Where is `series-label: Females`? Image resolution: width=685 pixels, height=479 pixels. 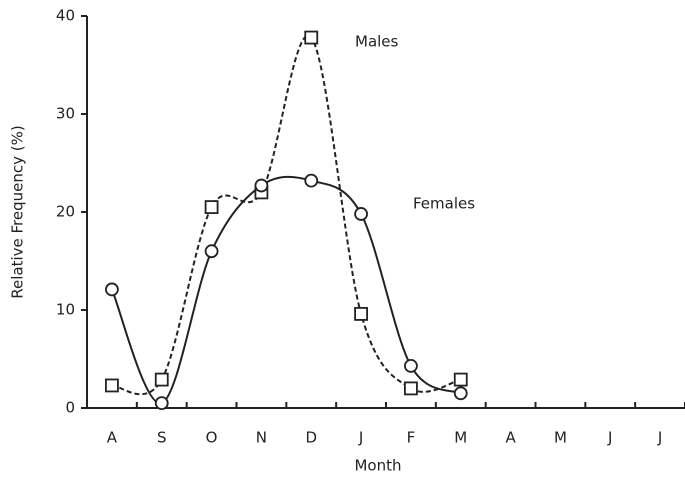 series-label: Females is located at coordinates (444, 204).